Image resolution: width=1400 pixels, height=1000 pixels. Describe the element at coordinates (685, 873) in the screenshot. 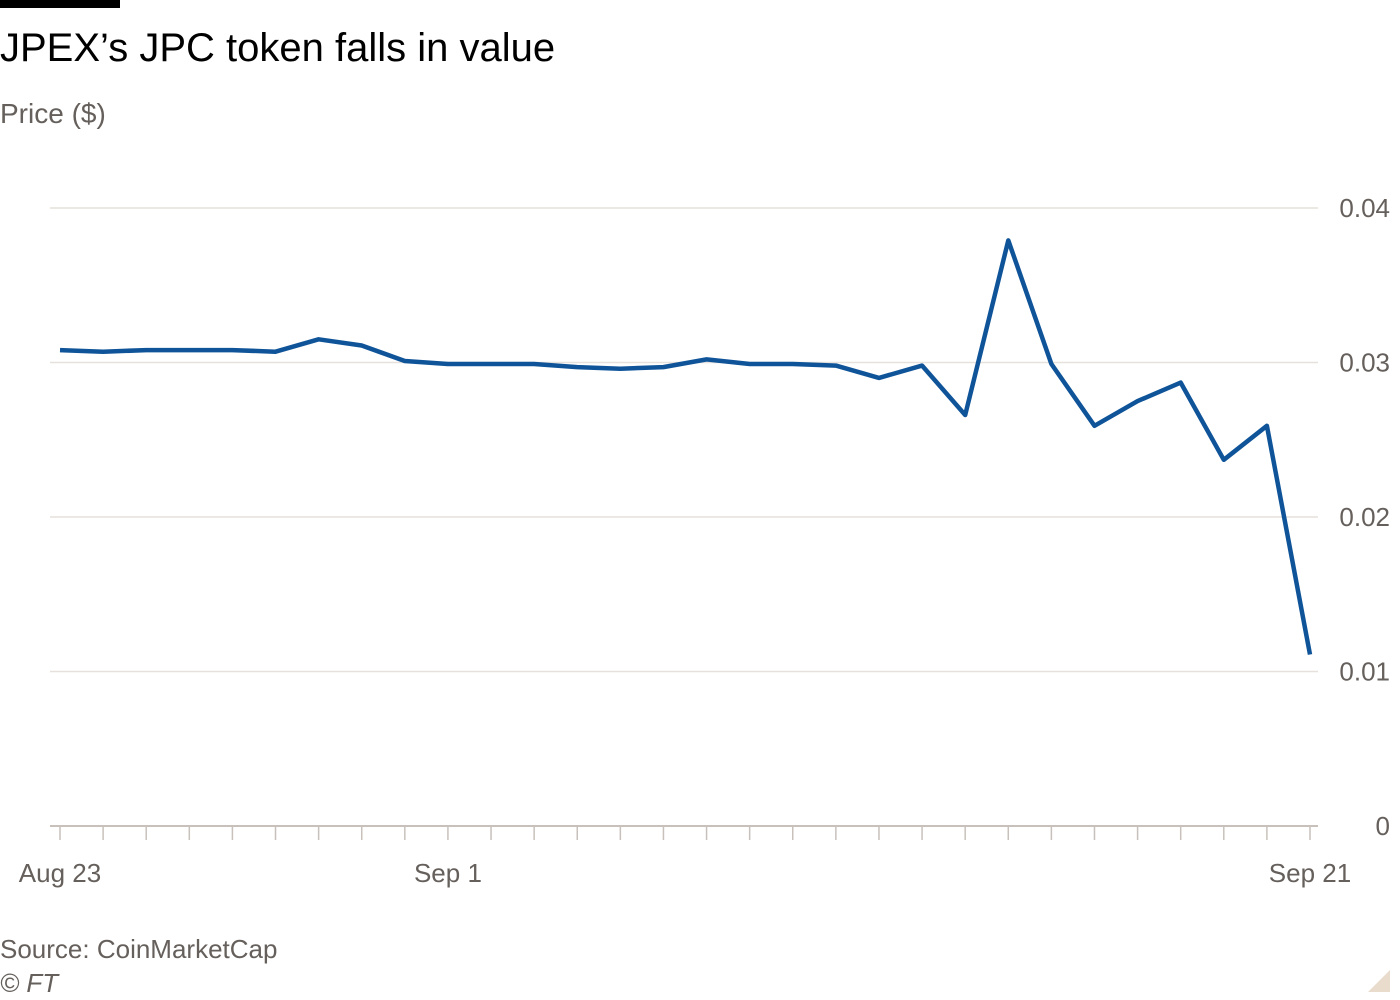

I see `x-axis-tick-labels: Aug 23 Sep 1 Sep 21` at that location.